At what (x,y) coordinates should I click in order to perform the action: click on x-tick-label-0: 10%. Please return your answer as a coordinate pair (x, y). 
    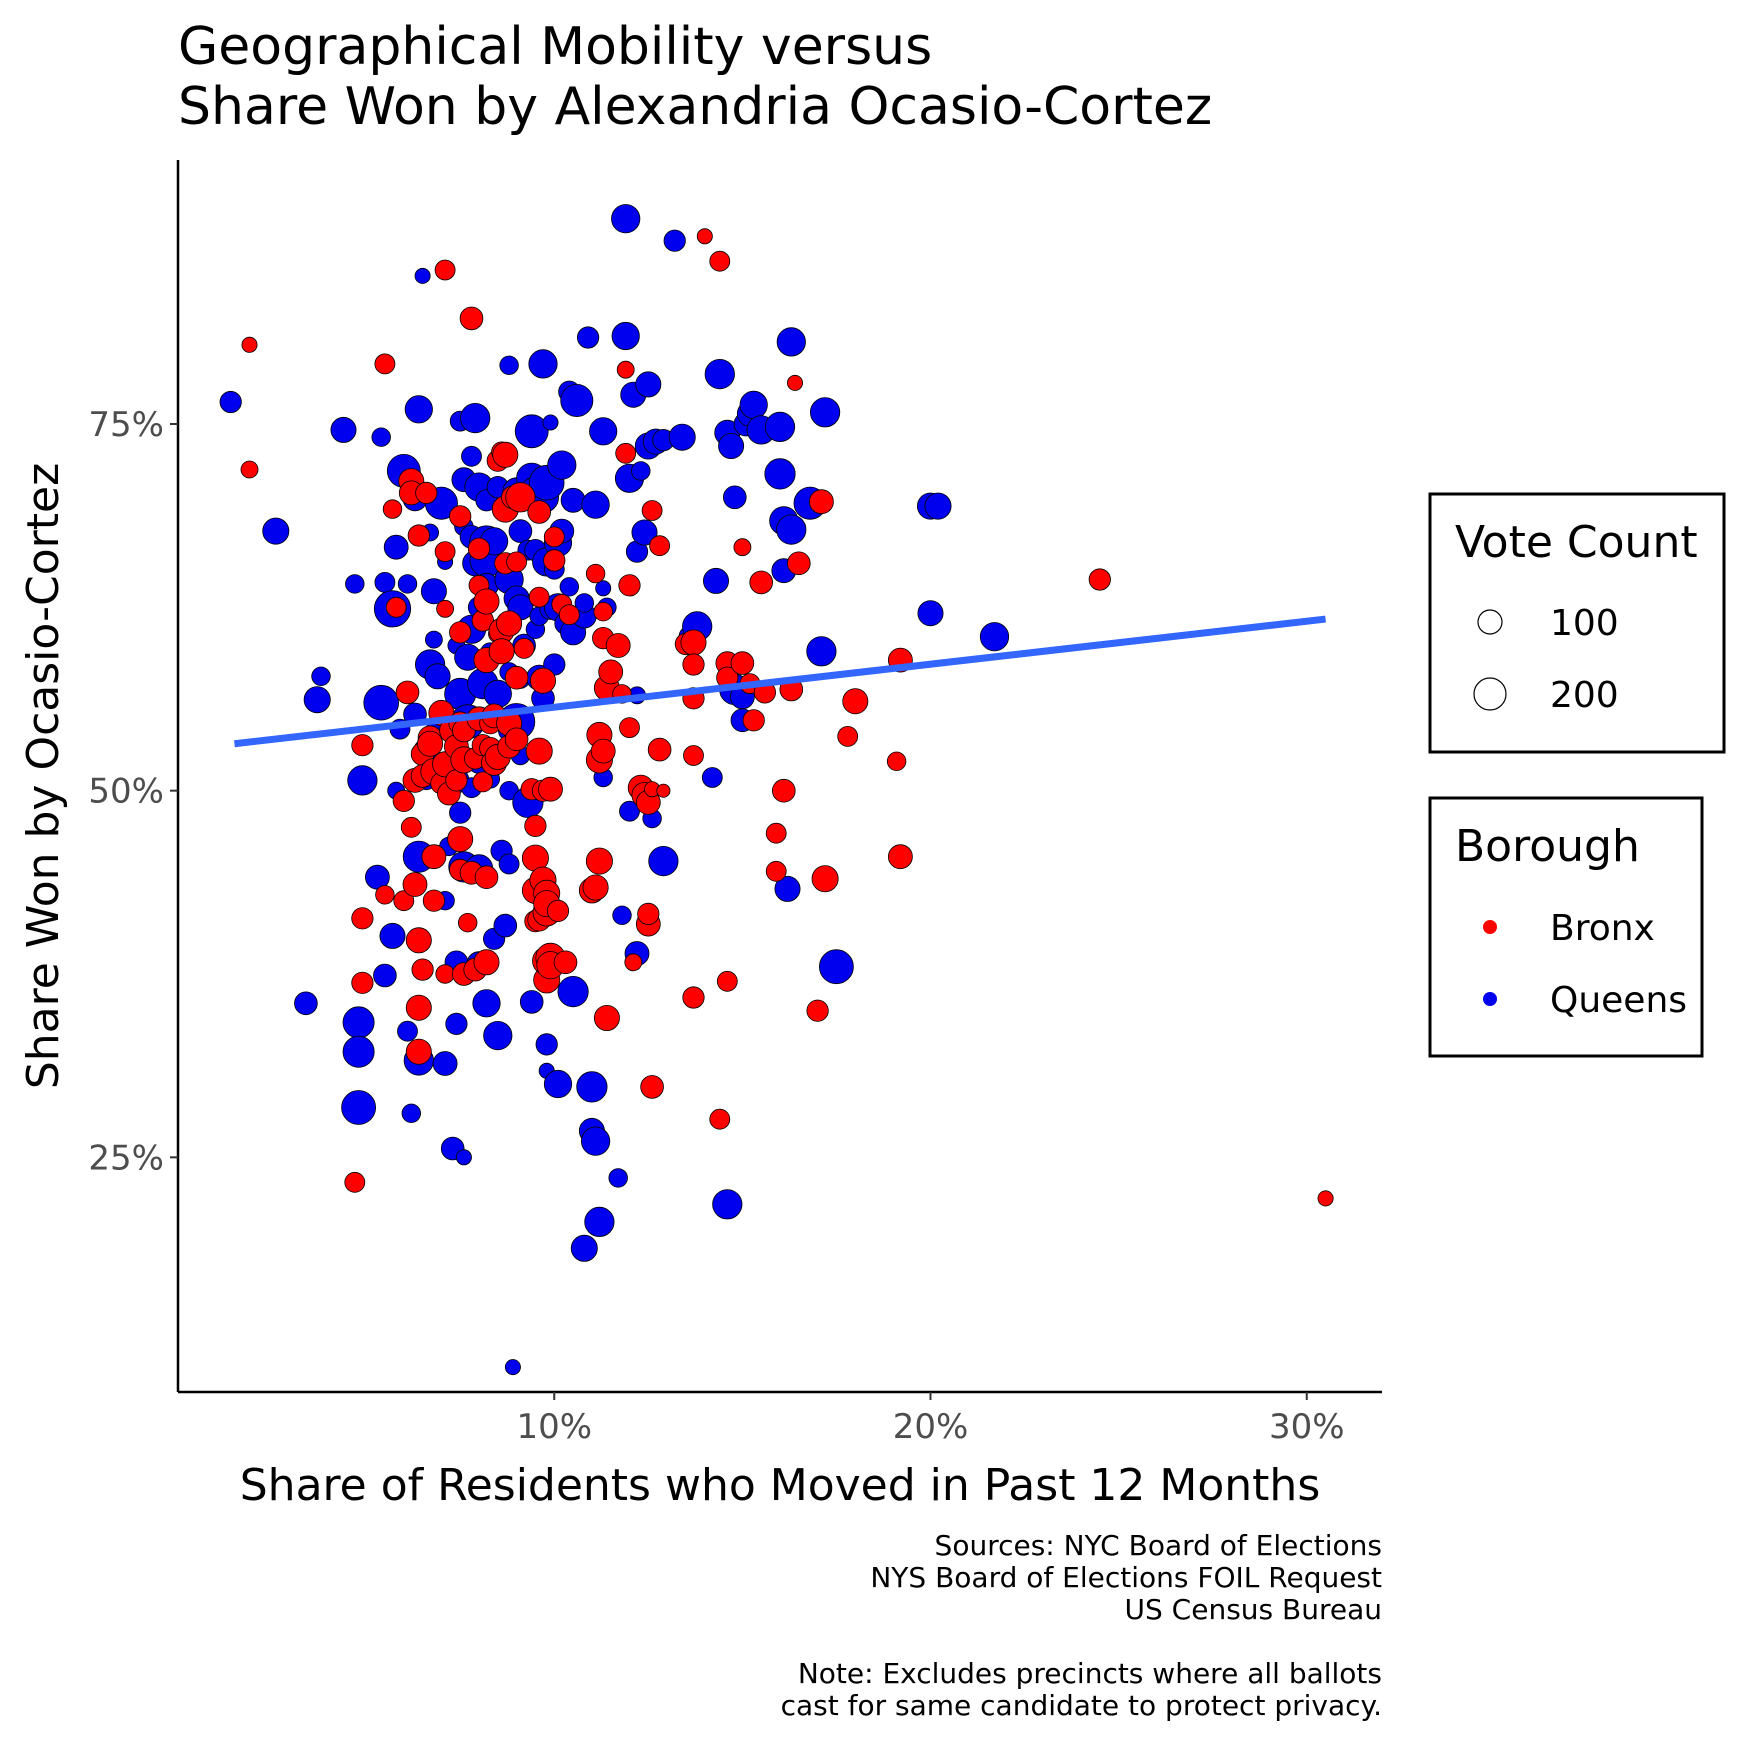
    Looking at the image, I should click on (554, 1427).